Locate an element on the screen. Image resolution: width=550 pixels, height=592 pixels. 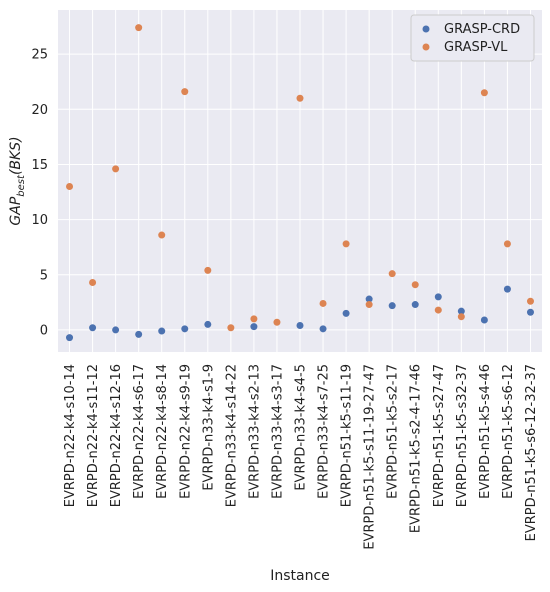
x-tick-label: EVRPD-n22-k4-s8-14 is located at coordinates (162, 431).